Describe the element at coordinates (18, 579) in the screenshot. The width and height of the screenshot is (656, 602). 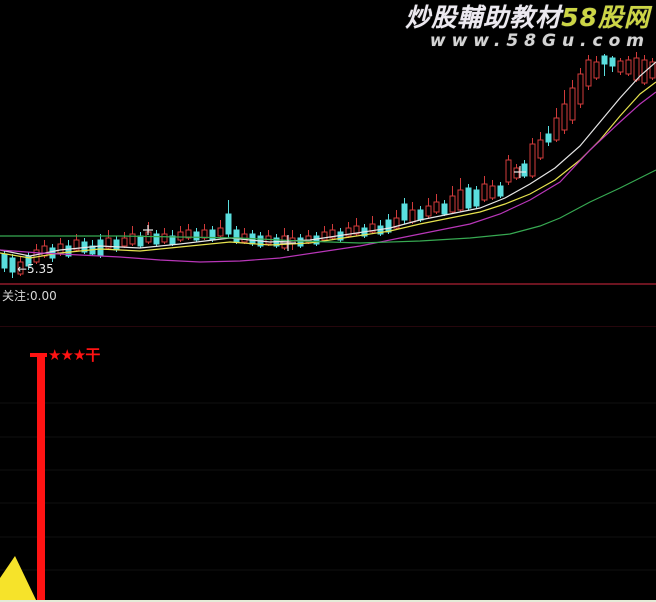
I see `buy-triangle` at that location.